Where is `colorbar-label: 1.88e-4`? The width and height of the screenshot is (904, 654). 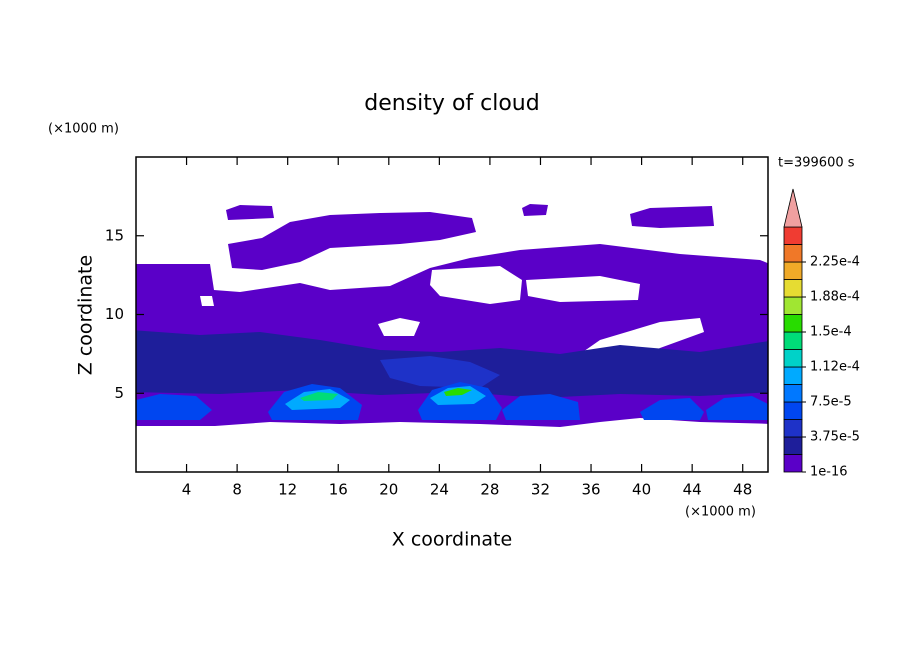 colorbar-label: 1.88e-4 is located at coordinates (835, 297).